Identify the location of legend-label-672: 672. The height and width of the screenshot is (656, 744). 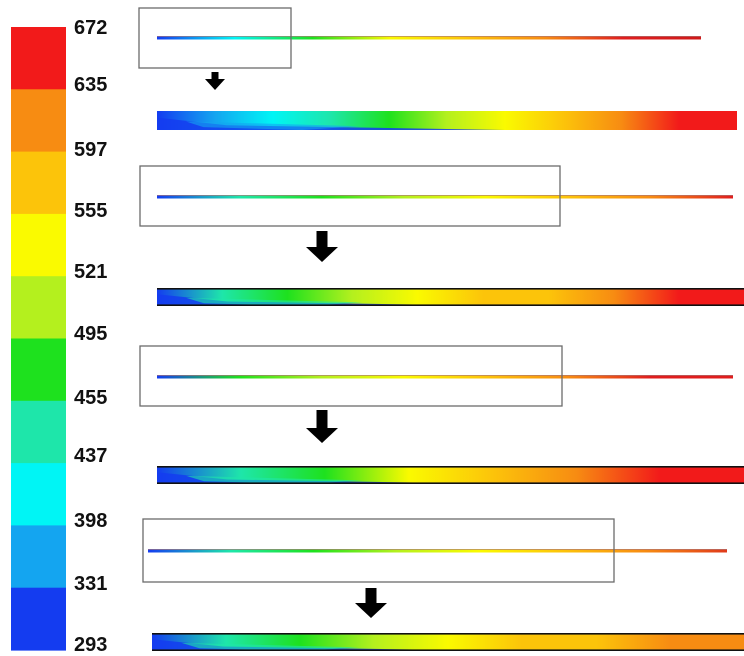
(91, 28).